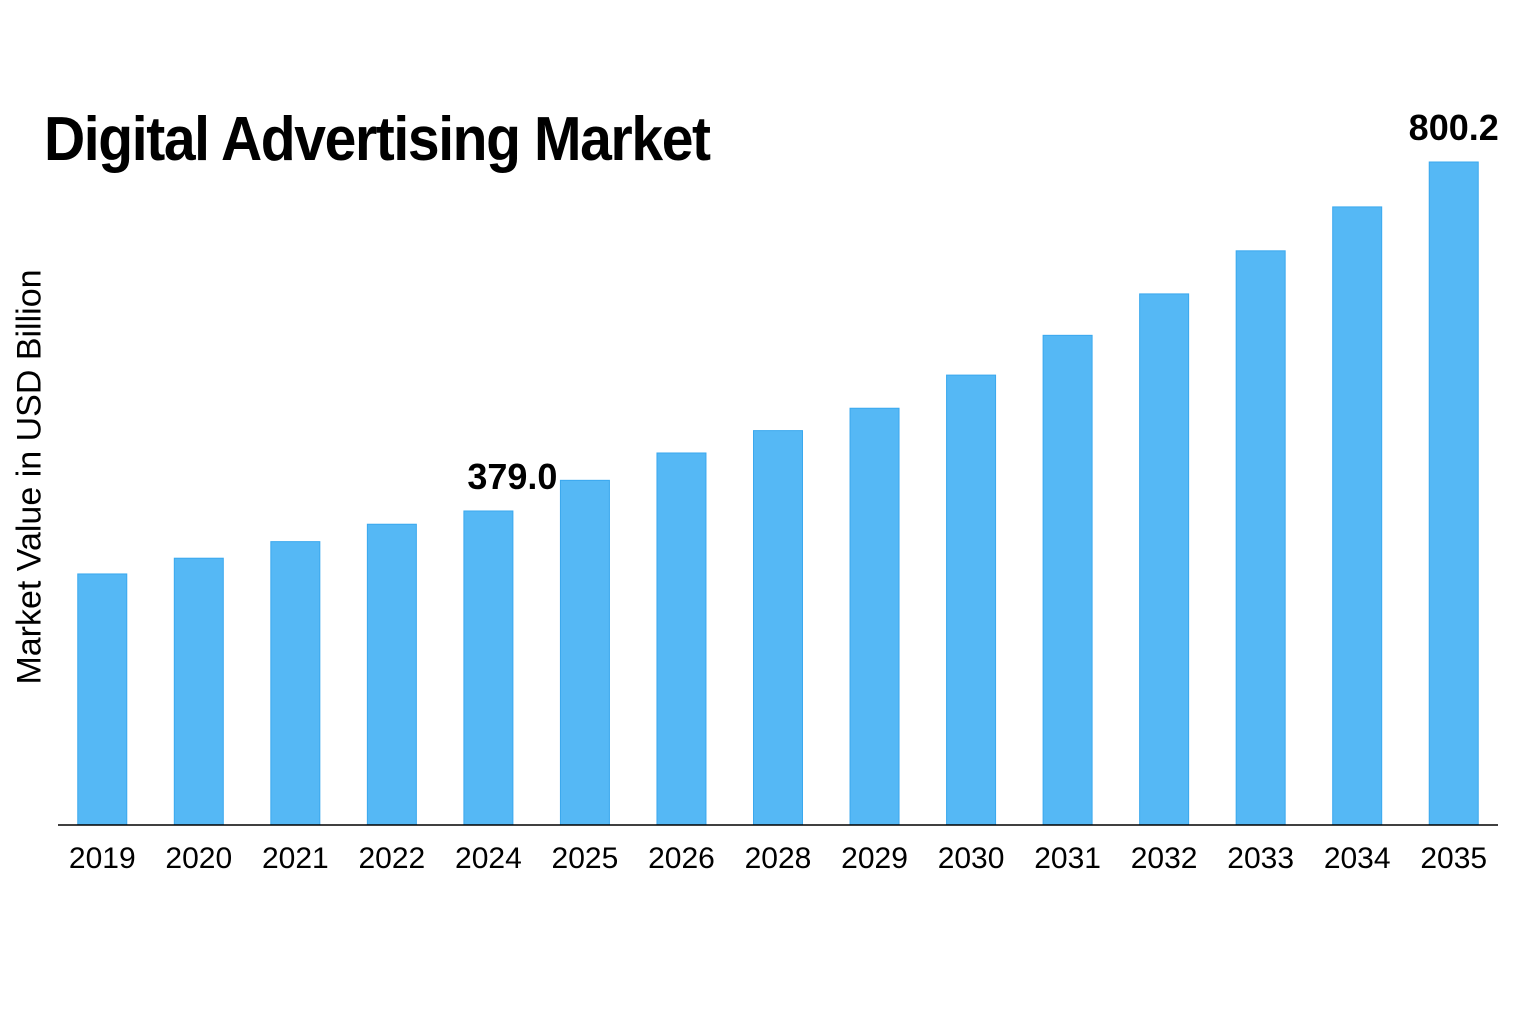 The height and width of the screenshot is (1024, 1536). What do you see at coordinates (391, 674) in the screenshot?
I see `bar-2022` at bounding box center [391, 674].